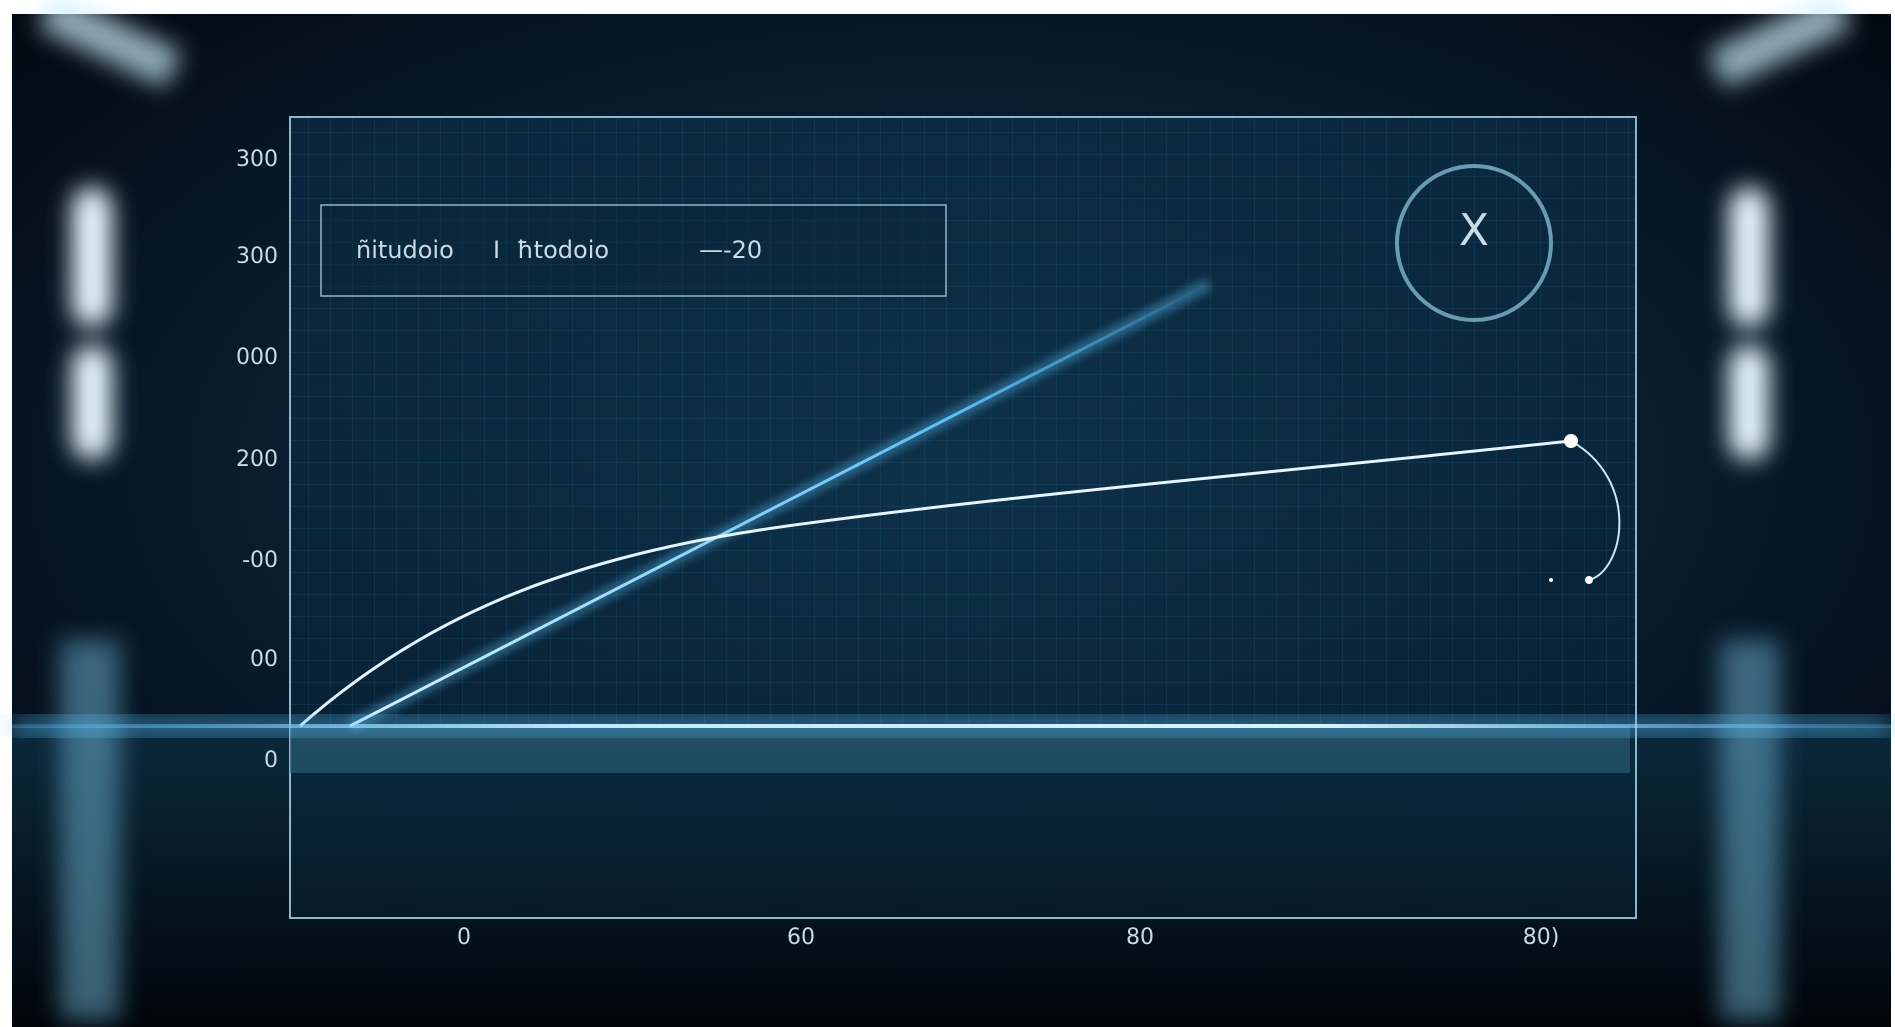 This screenshot has width=1895, height=1027. What do you see at coordinates (633, 250) in the screenshot?
I see `legend-box` at bounding box center [633, 250].